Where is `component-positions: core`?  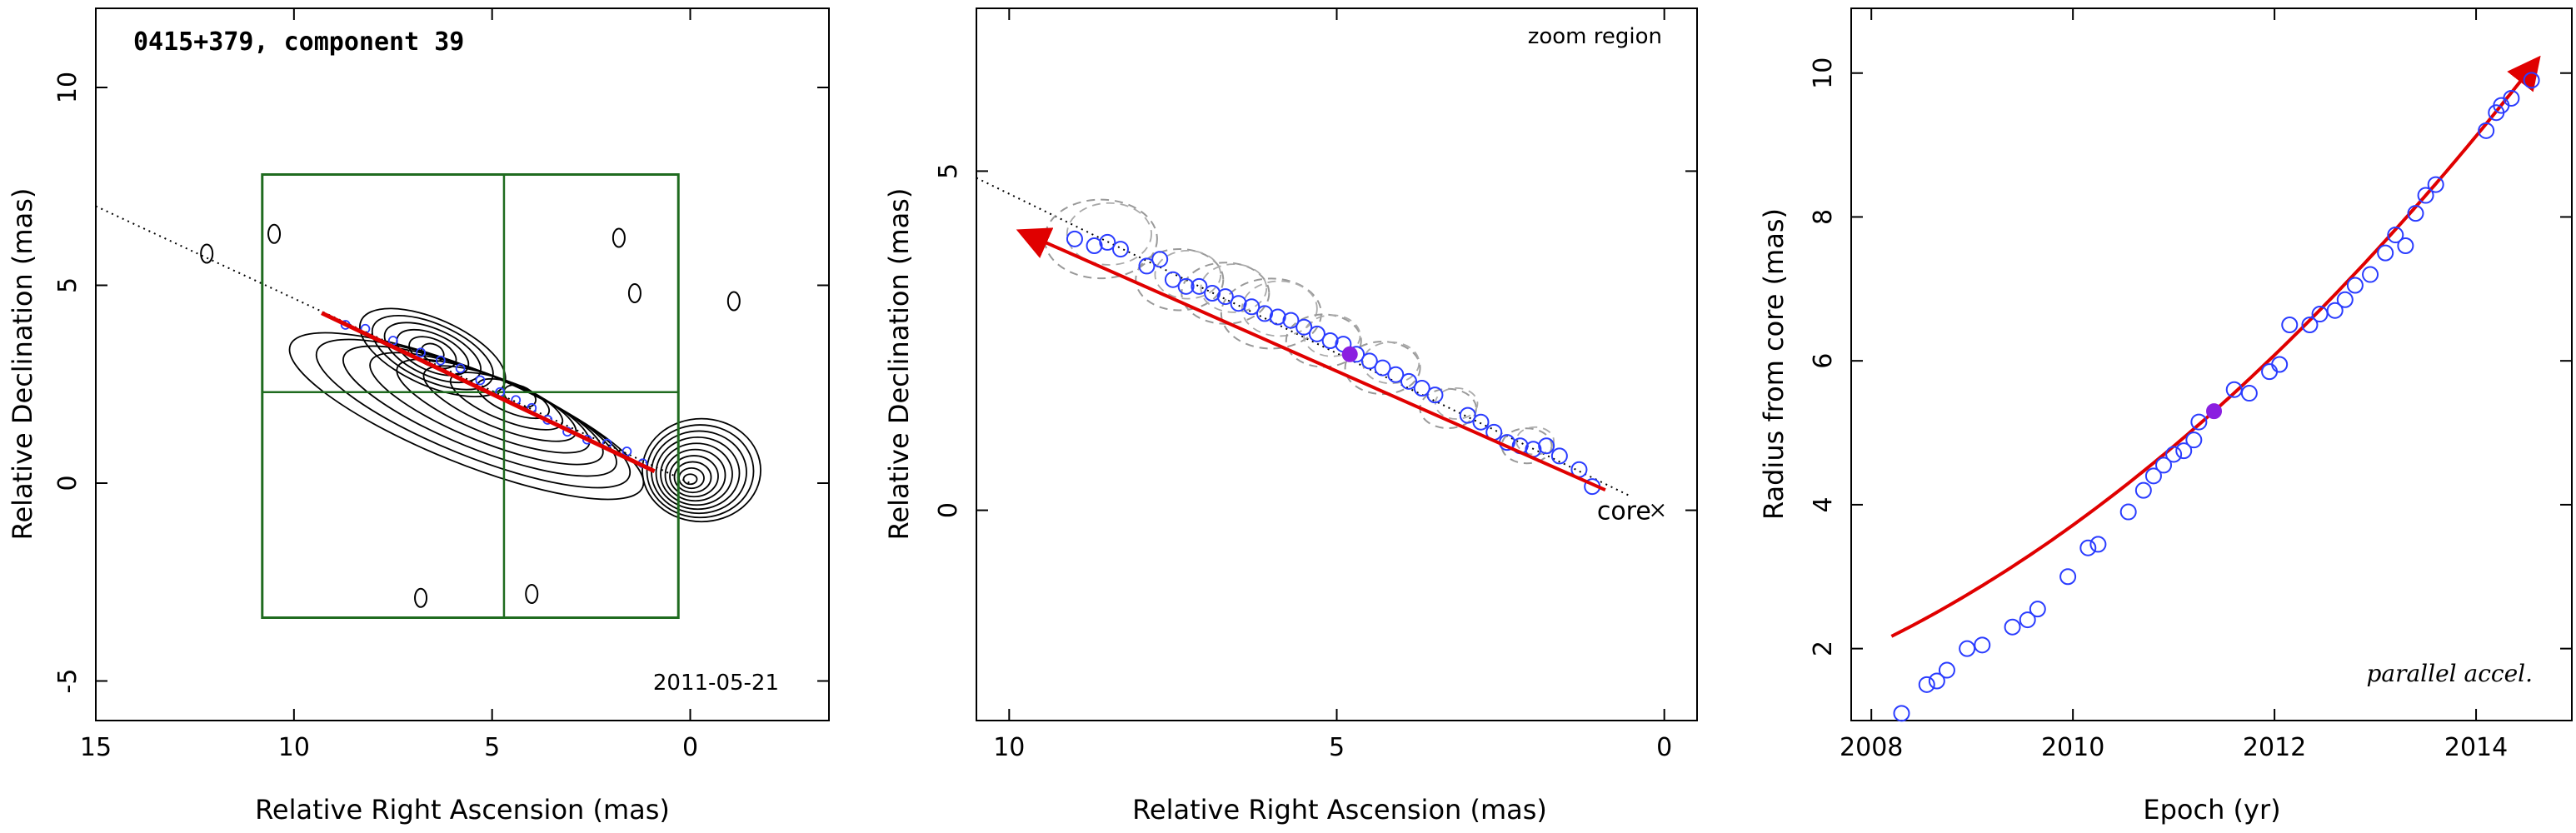 component-positions: core is located at coordinates (1340, 376).